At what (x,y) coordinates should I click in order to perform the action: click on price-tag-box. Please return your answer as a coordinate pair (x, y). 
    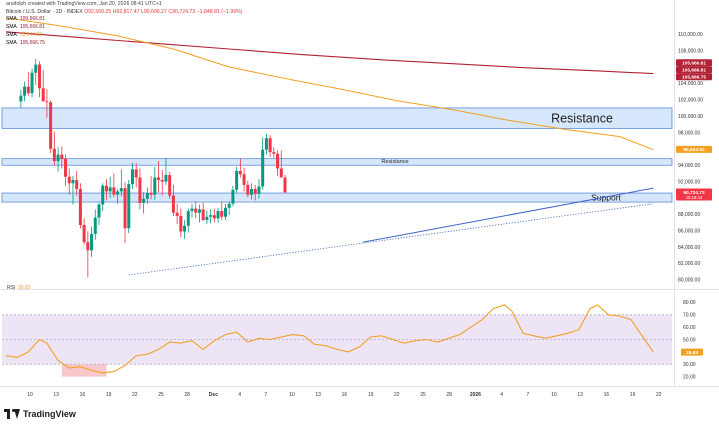
    Looking at the image, I should click on (694, 149).